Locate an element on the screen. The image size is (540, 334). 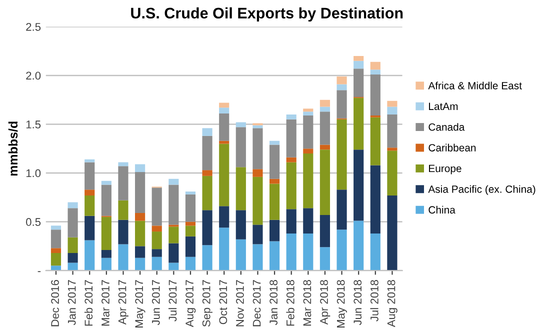
x-tick-label: Aug 2017 is located at coordinates (191, 304).